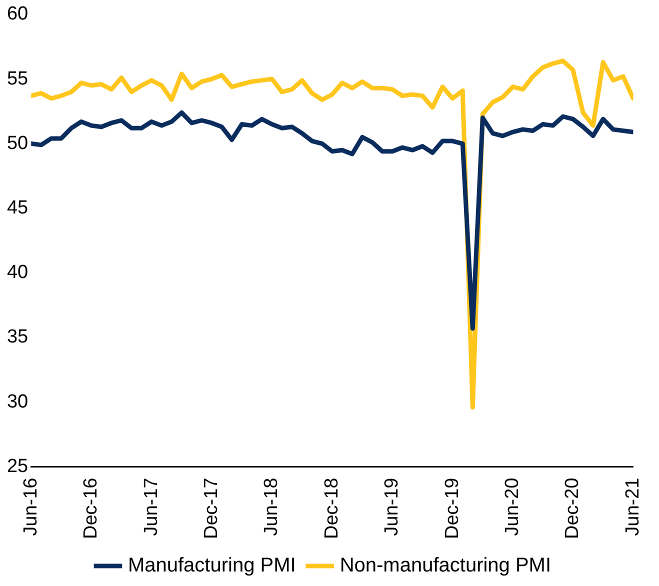  Describe the element at coordinates (151, 507) in the screenshot. I see `x-tick-label: Jun-17` at that location.